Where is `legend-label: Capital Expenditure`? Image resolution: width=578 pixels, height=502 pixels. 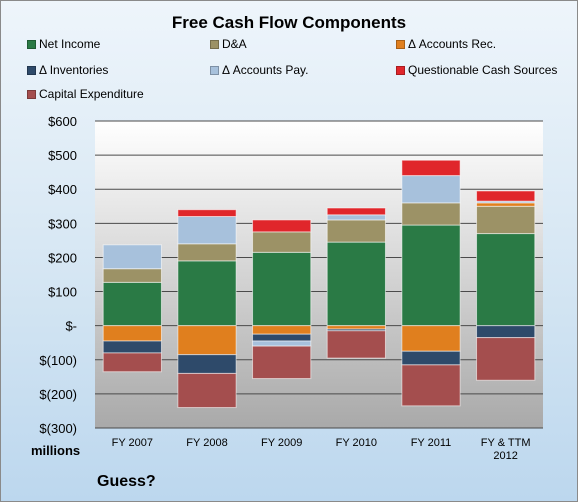
legend-label: Capital Expenditure is located at coordinates (91, 94).